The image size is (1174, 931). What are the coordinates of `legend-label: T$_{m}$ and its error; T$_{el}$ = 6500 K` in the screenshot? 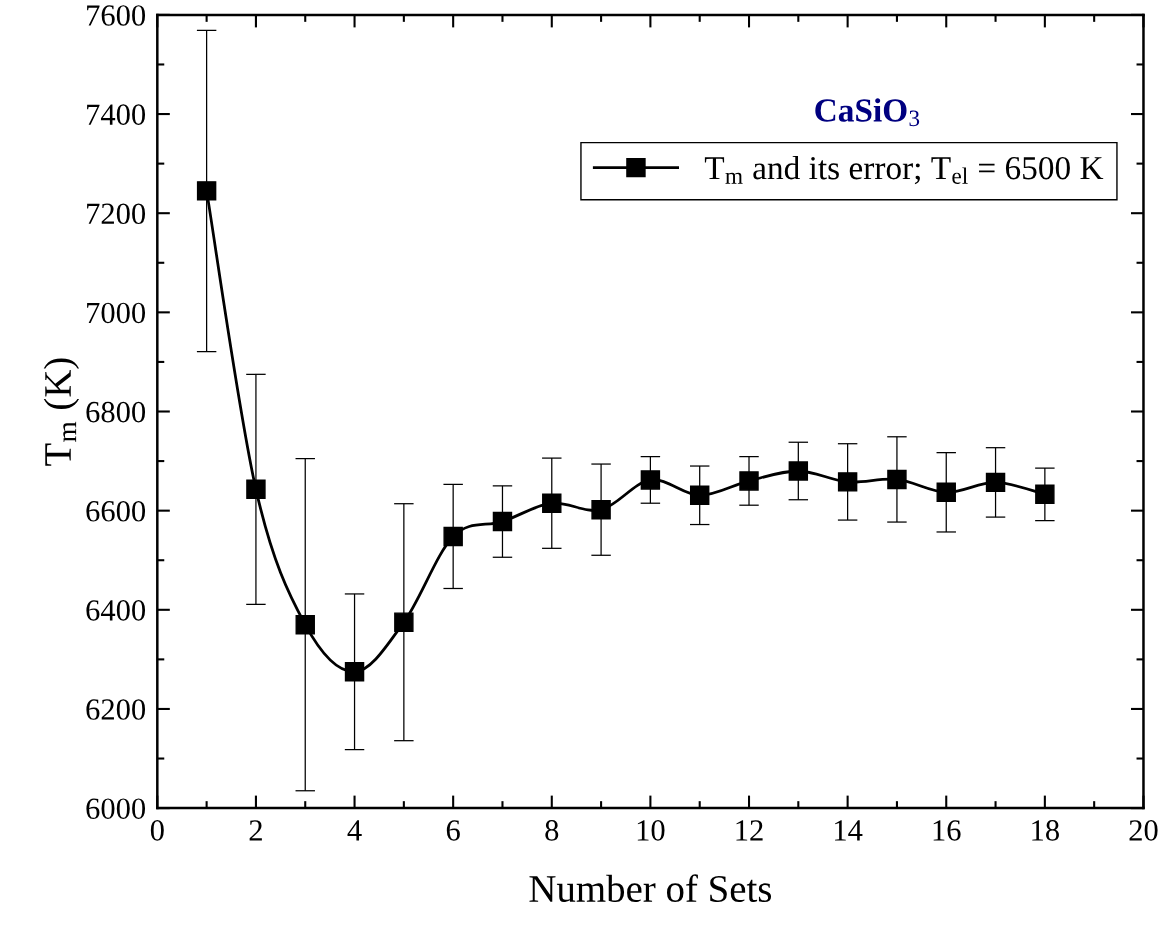 It's located at (904, 170).